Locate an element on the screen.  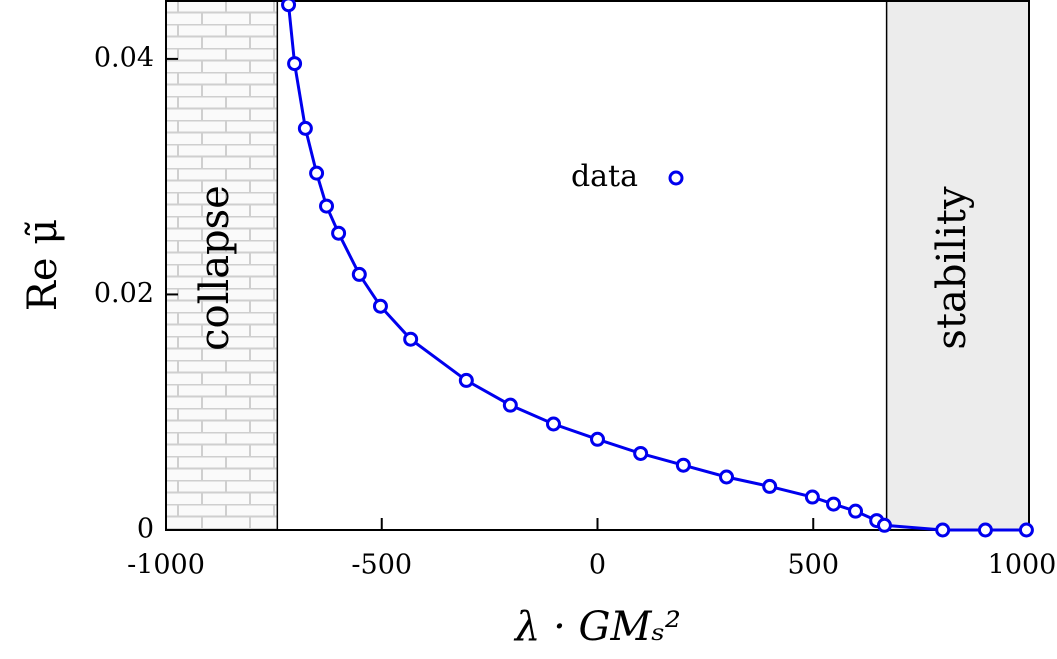
x-tick-label: 0 is located at coordinates (597, 565).